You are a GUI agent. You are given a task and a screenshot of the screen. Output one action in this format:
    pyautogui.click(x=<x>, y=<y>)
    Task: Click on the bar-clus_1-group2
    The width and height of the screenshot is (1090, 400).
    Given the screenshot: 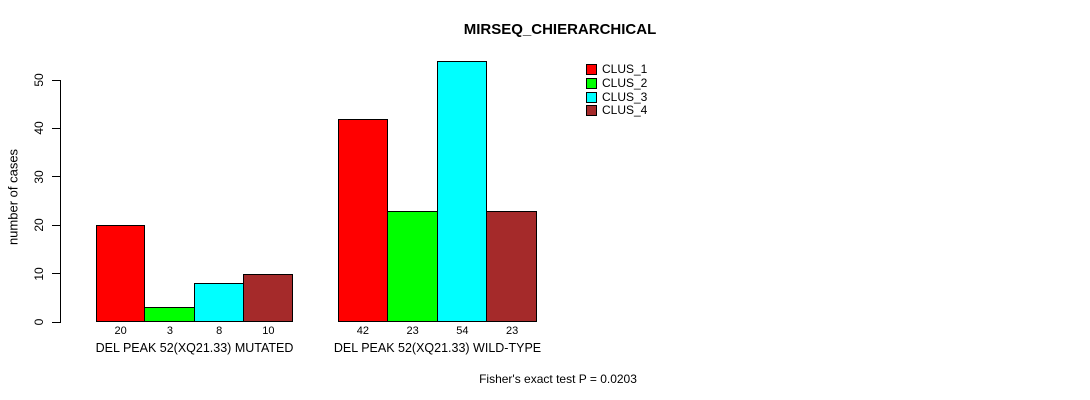 What is the action you would take?
    pyautogui.click(x=363, y=220)
    